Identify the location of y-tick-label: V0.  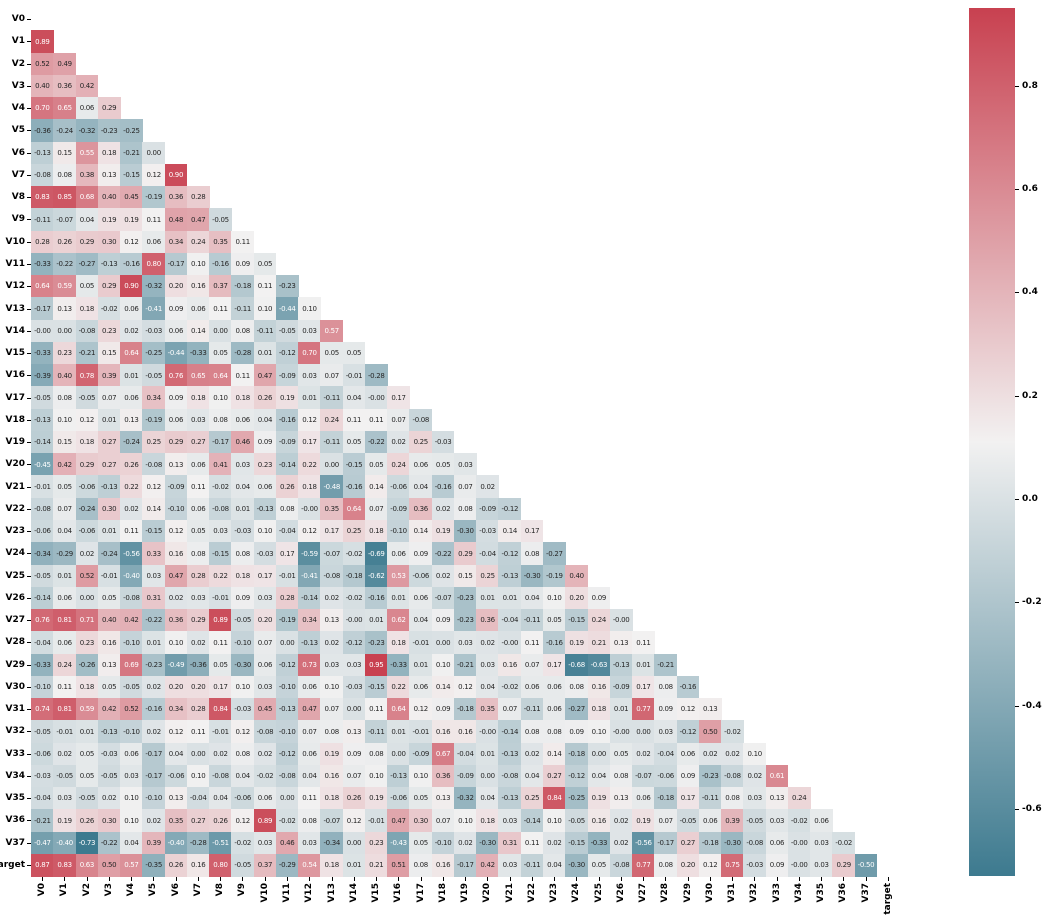
(18, 19).